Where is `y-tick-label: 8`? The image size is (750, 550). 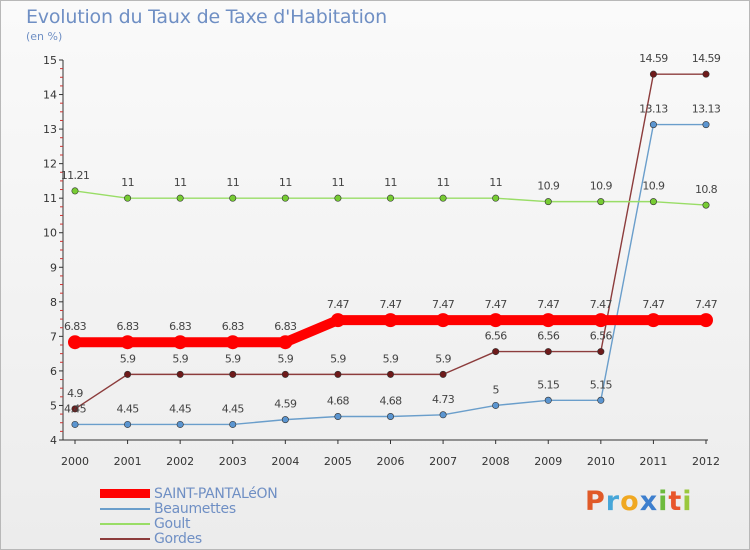 y-tick-label: 8 is located at coordinates (53, 302).